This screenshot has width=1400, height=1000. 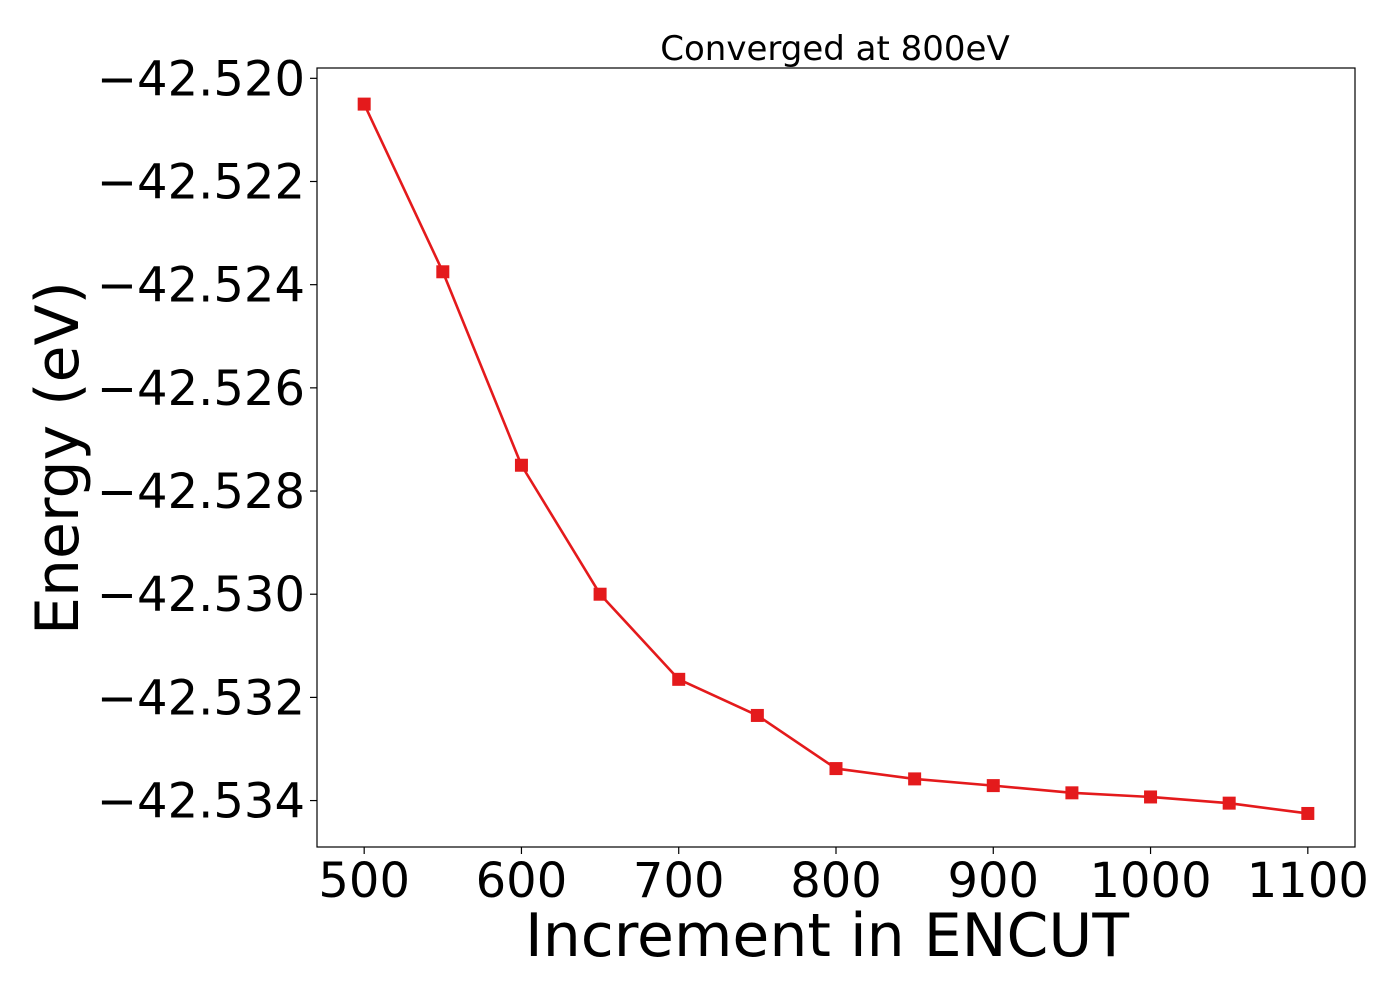 I want to click on y-axis-label: Energy (eV), so click(x=58, y=458).